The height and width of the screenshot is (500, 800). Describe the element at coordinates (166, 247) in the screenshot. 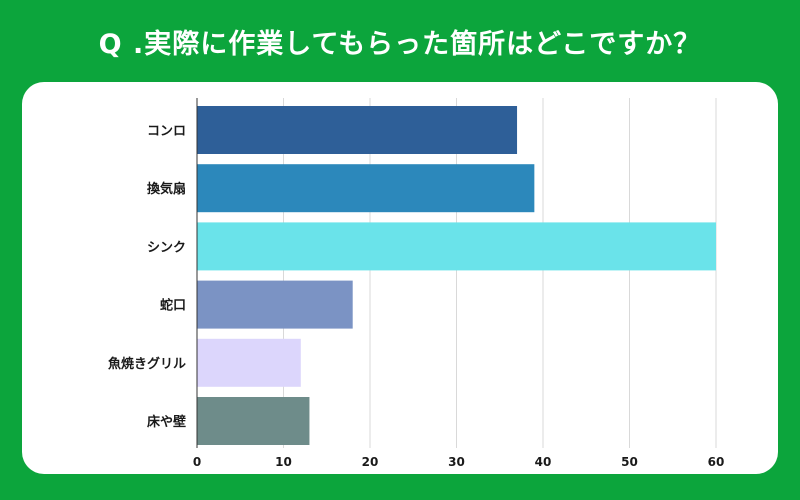

I see `category-label-3: シンク` at that location.